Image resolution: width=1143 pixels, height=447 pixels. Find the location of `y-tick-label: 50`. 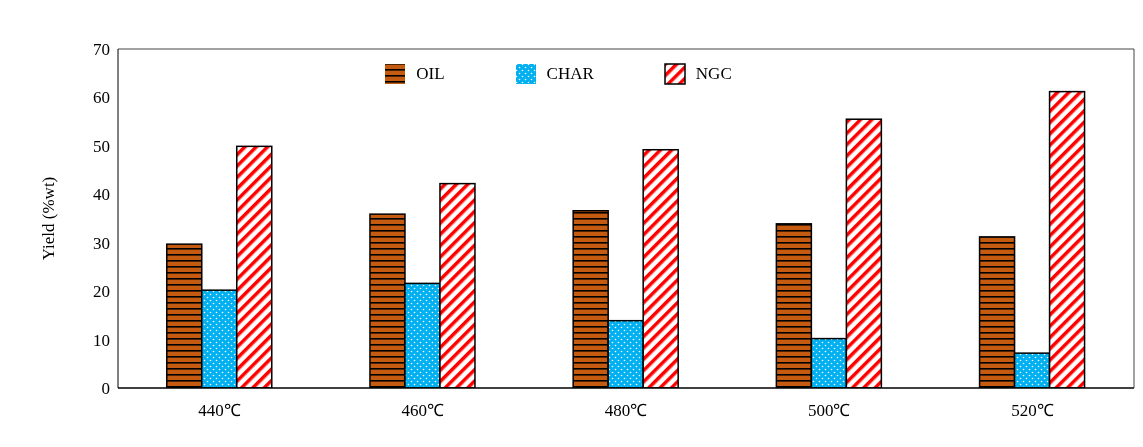

y-tick-label: 50 is located at coordinates (101, 146).